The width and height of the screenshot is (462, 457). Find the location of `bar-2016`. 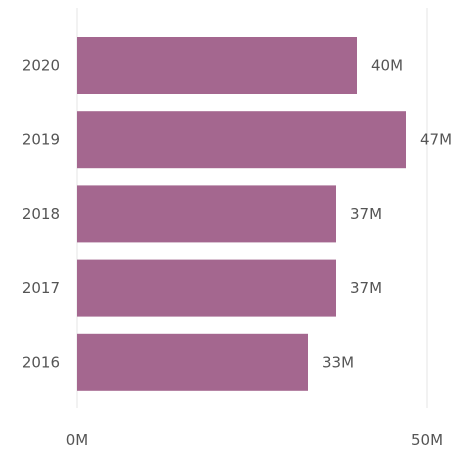

bar-2016 is located at coordinates (192, 362).